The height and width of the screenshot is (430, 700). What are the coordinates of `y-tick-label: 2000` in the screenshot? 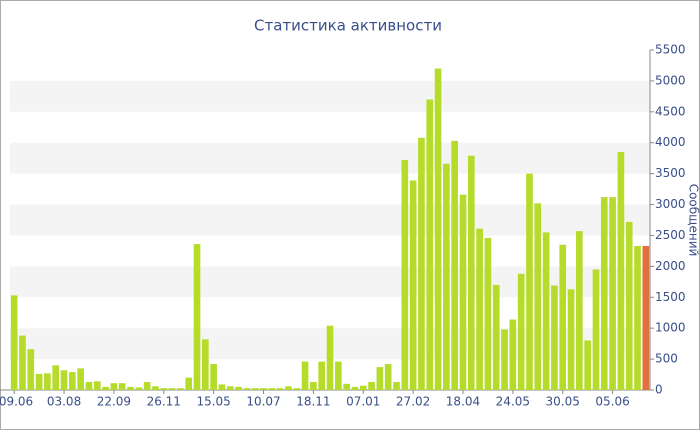 It's located at (670, 266).